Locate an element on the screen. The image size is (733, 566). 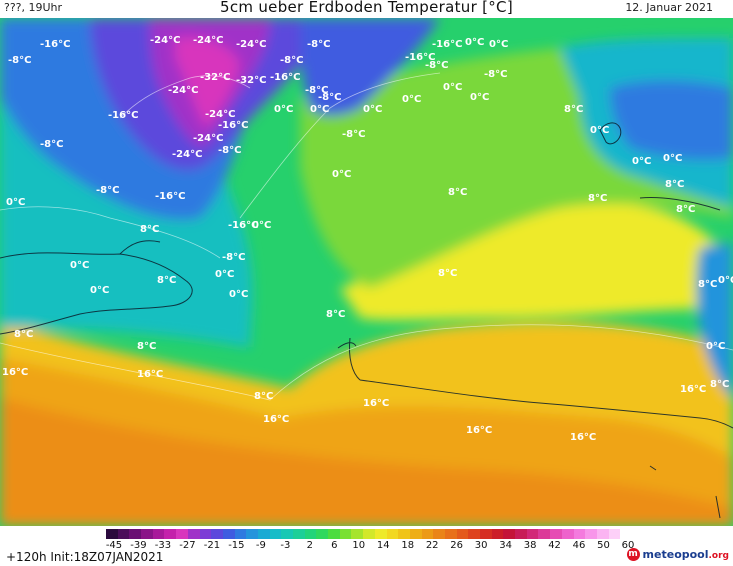
scale-tick-label: 46 is located at coordinates (579, 545).